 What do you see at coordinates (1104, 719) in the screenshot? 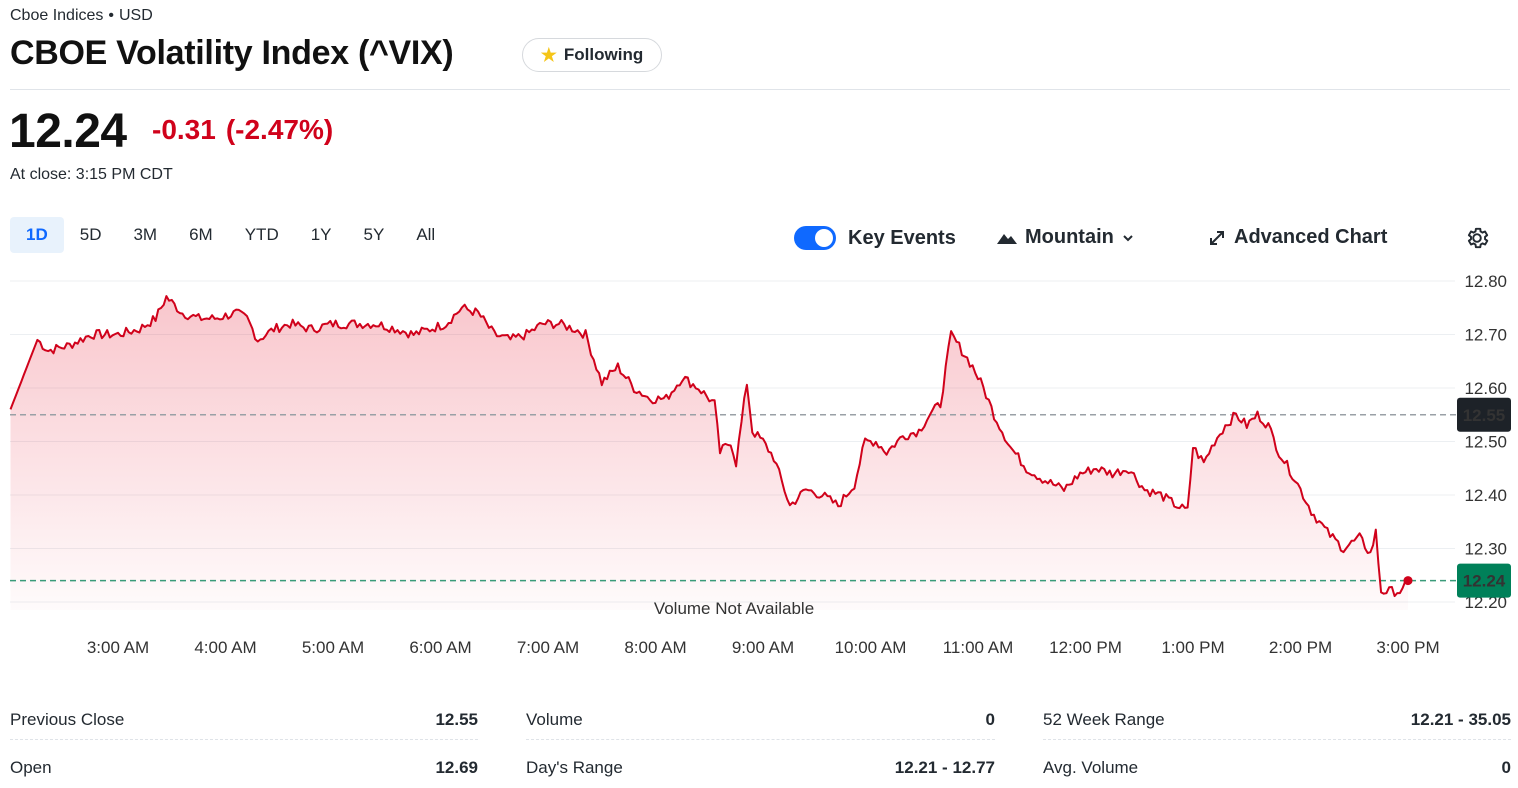
I see `stat-label: 52 Week Range` at bounding box center [1104, 719].